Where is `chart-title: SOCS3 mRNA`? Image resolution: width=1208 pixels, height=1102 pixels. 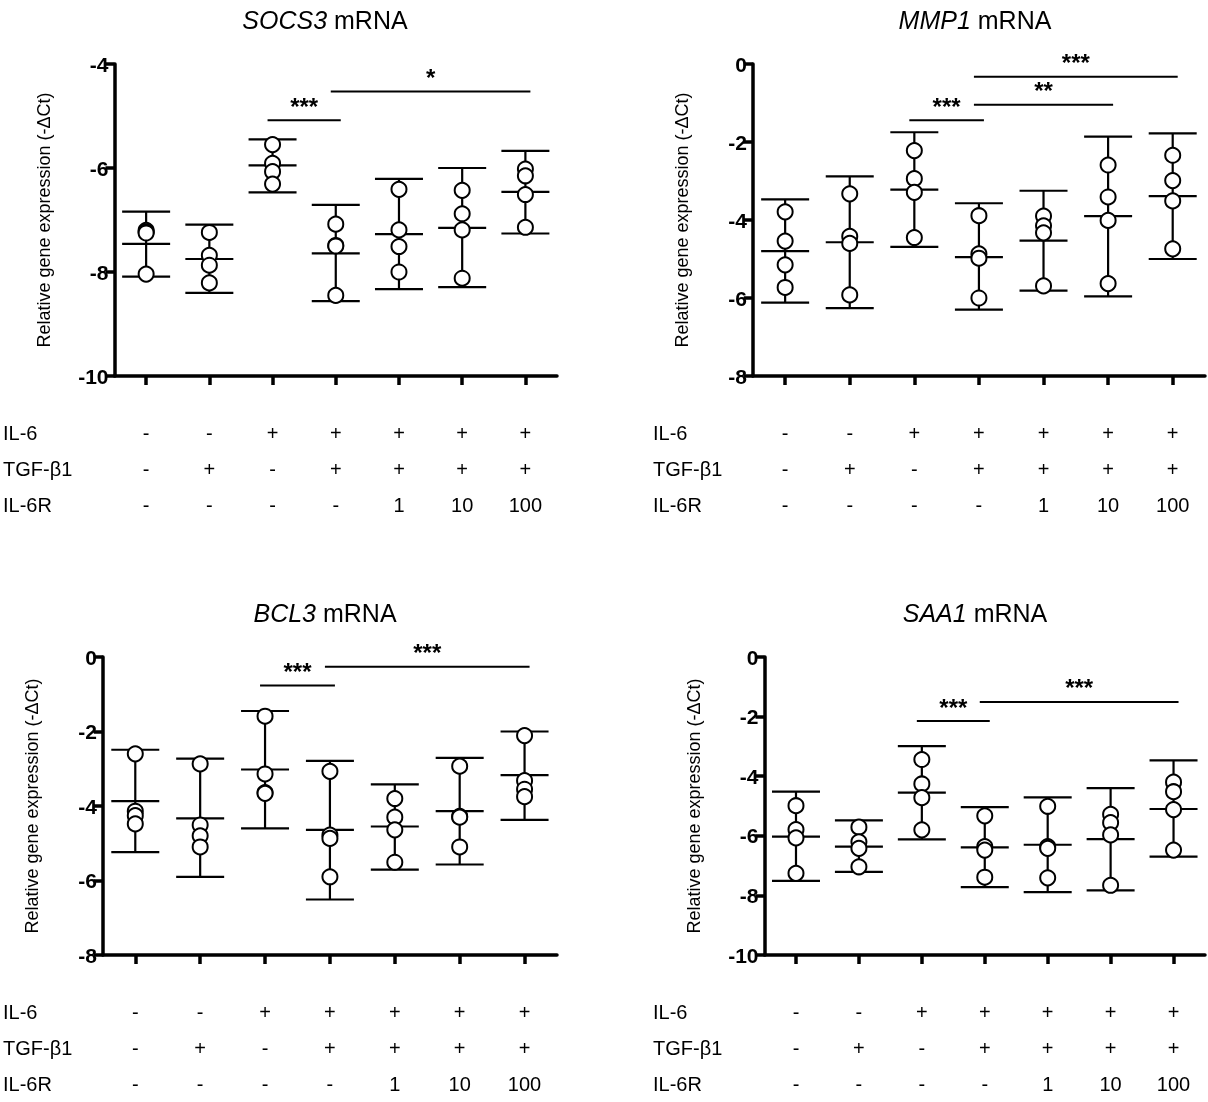 chart-title: SOCS3 mRNA is located at coordinates (325, 19).